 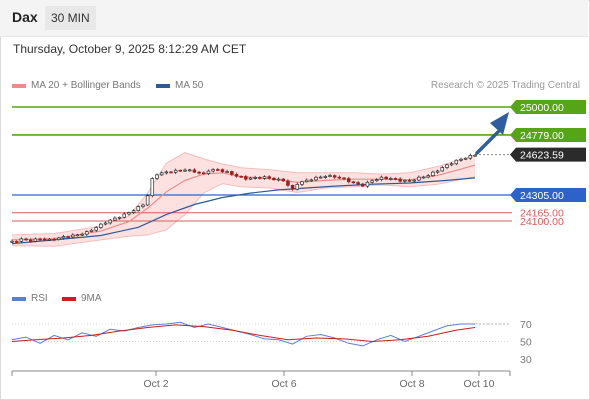 What do you see at coordinates (542, 136) in the screenshot?
I see `level-label-1: 24779.00` at bounding box center [542, 136].